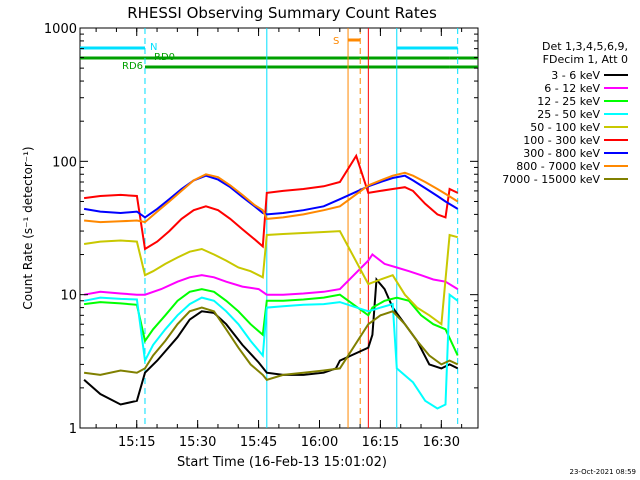  I want to click on timestamp: 23-Oct-2021 08:59, so click(603, 472).